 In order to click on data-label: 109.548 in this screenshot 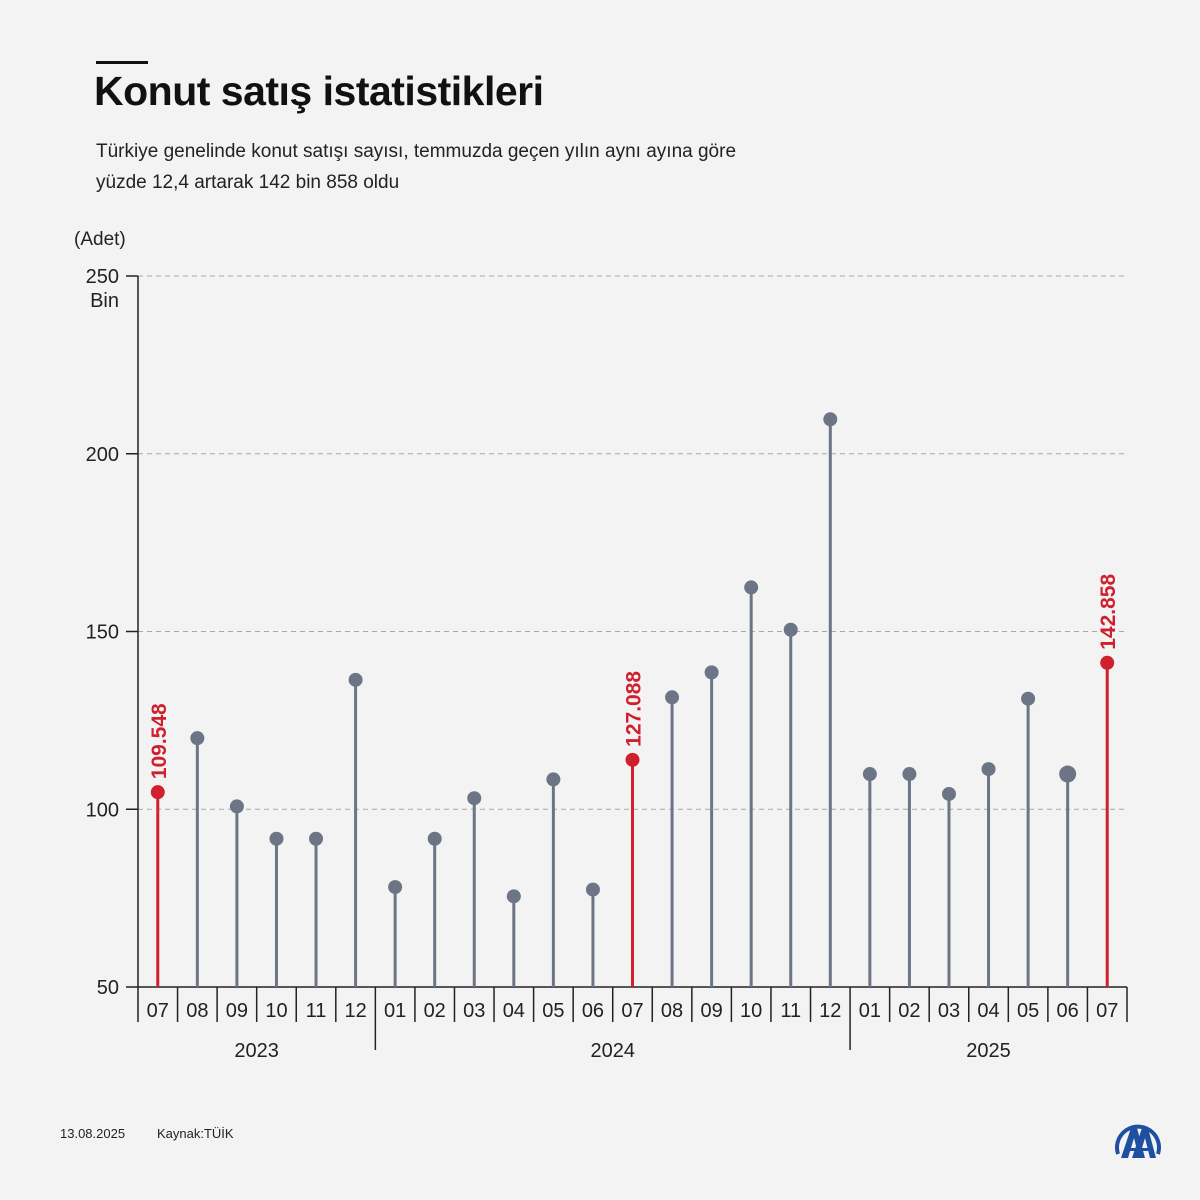, I will do `click(159, 741)`.